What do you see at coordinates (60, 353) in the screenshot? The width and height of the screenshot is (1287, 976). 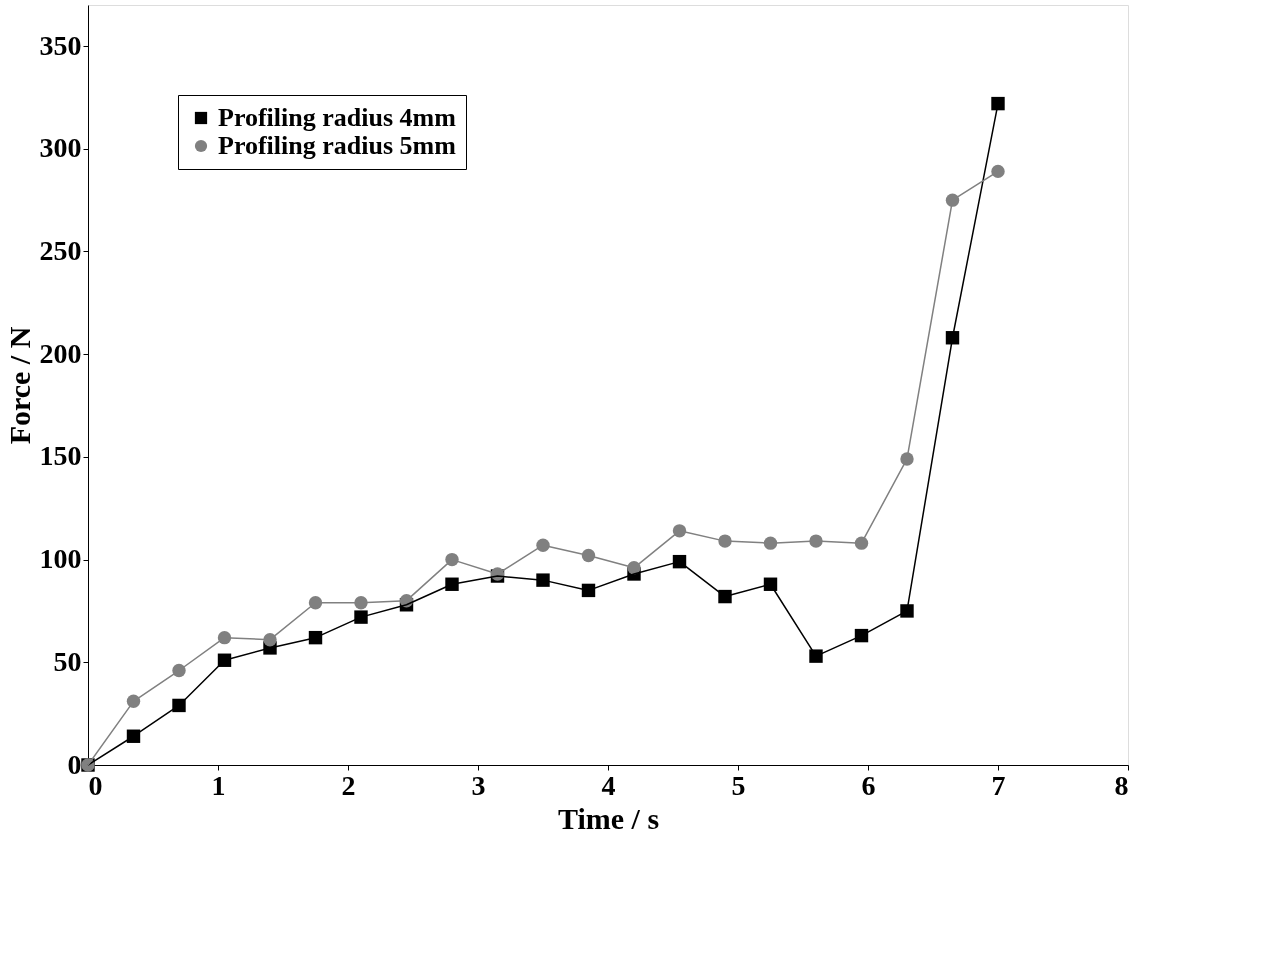 I see `y-tick-label: 200` at bounding box center [60, 353].